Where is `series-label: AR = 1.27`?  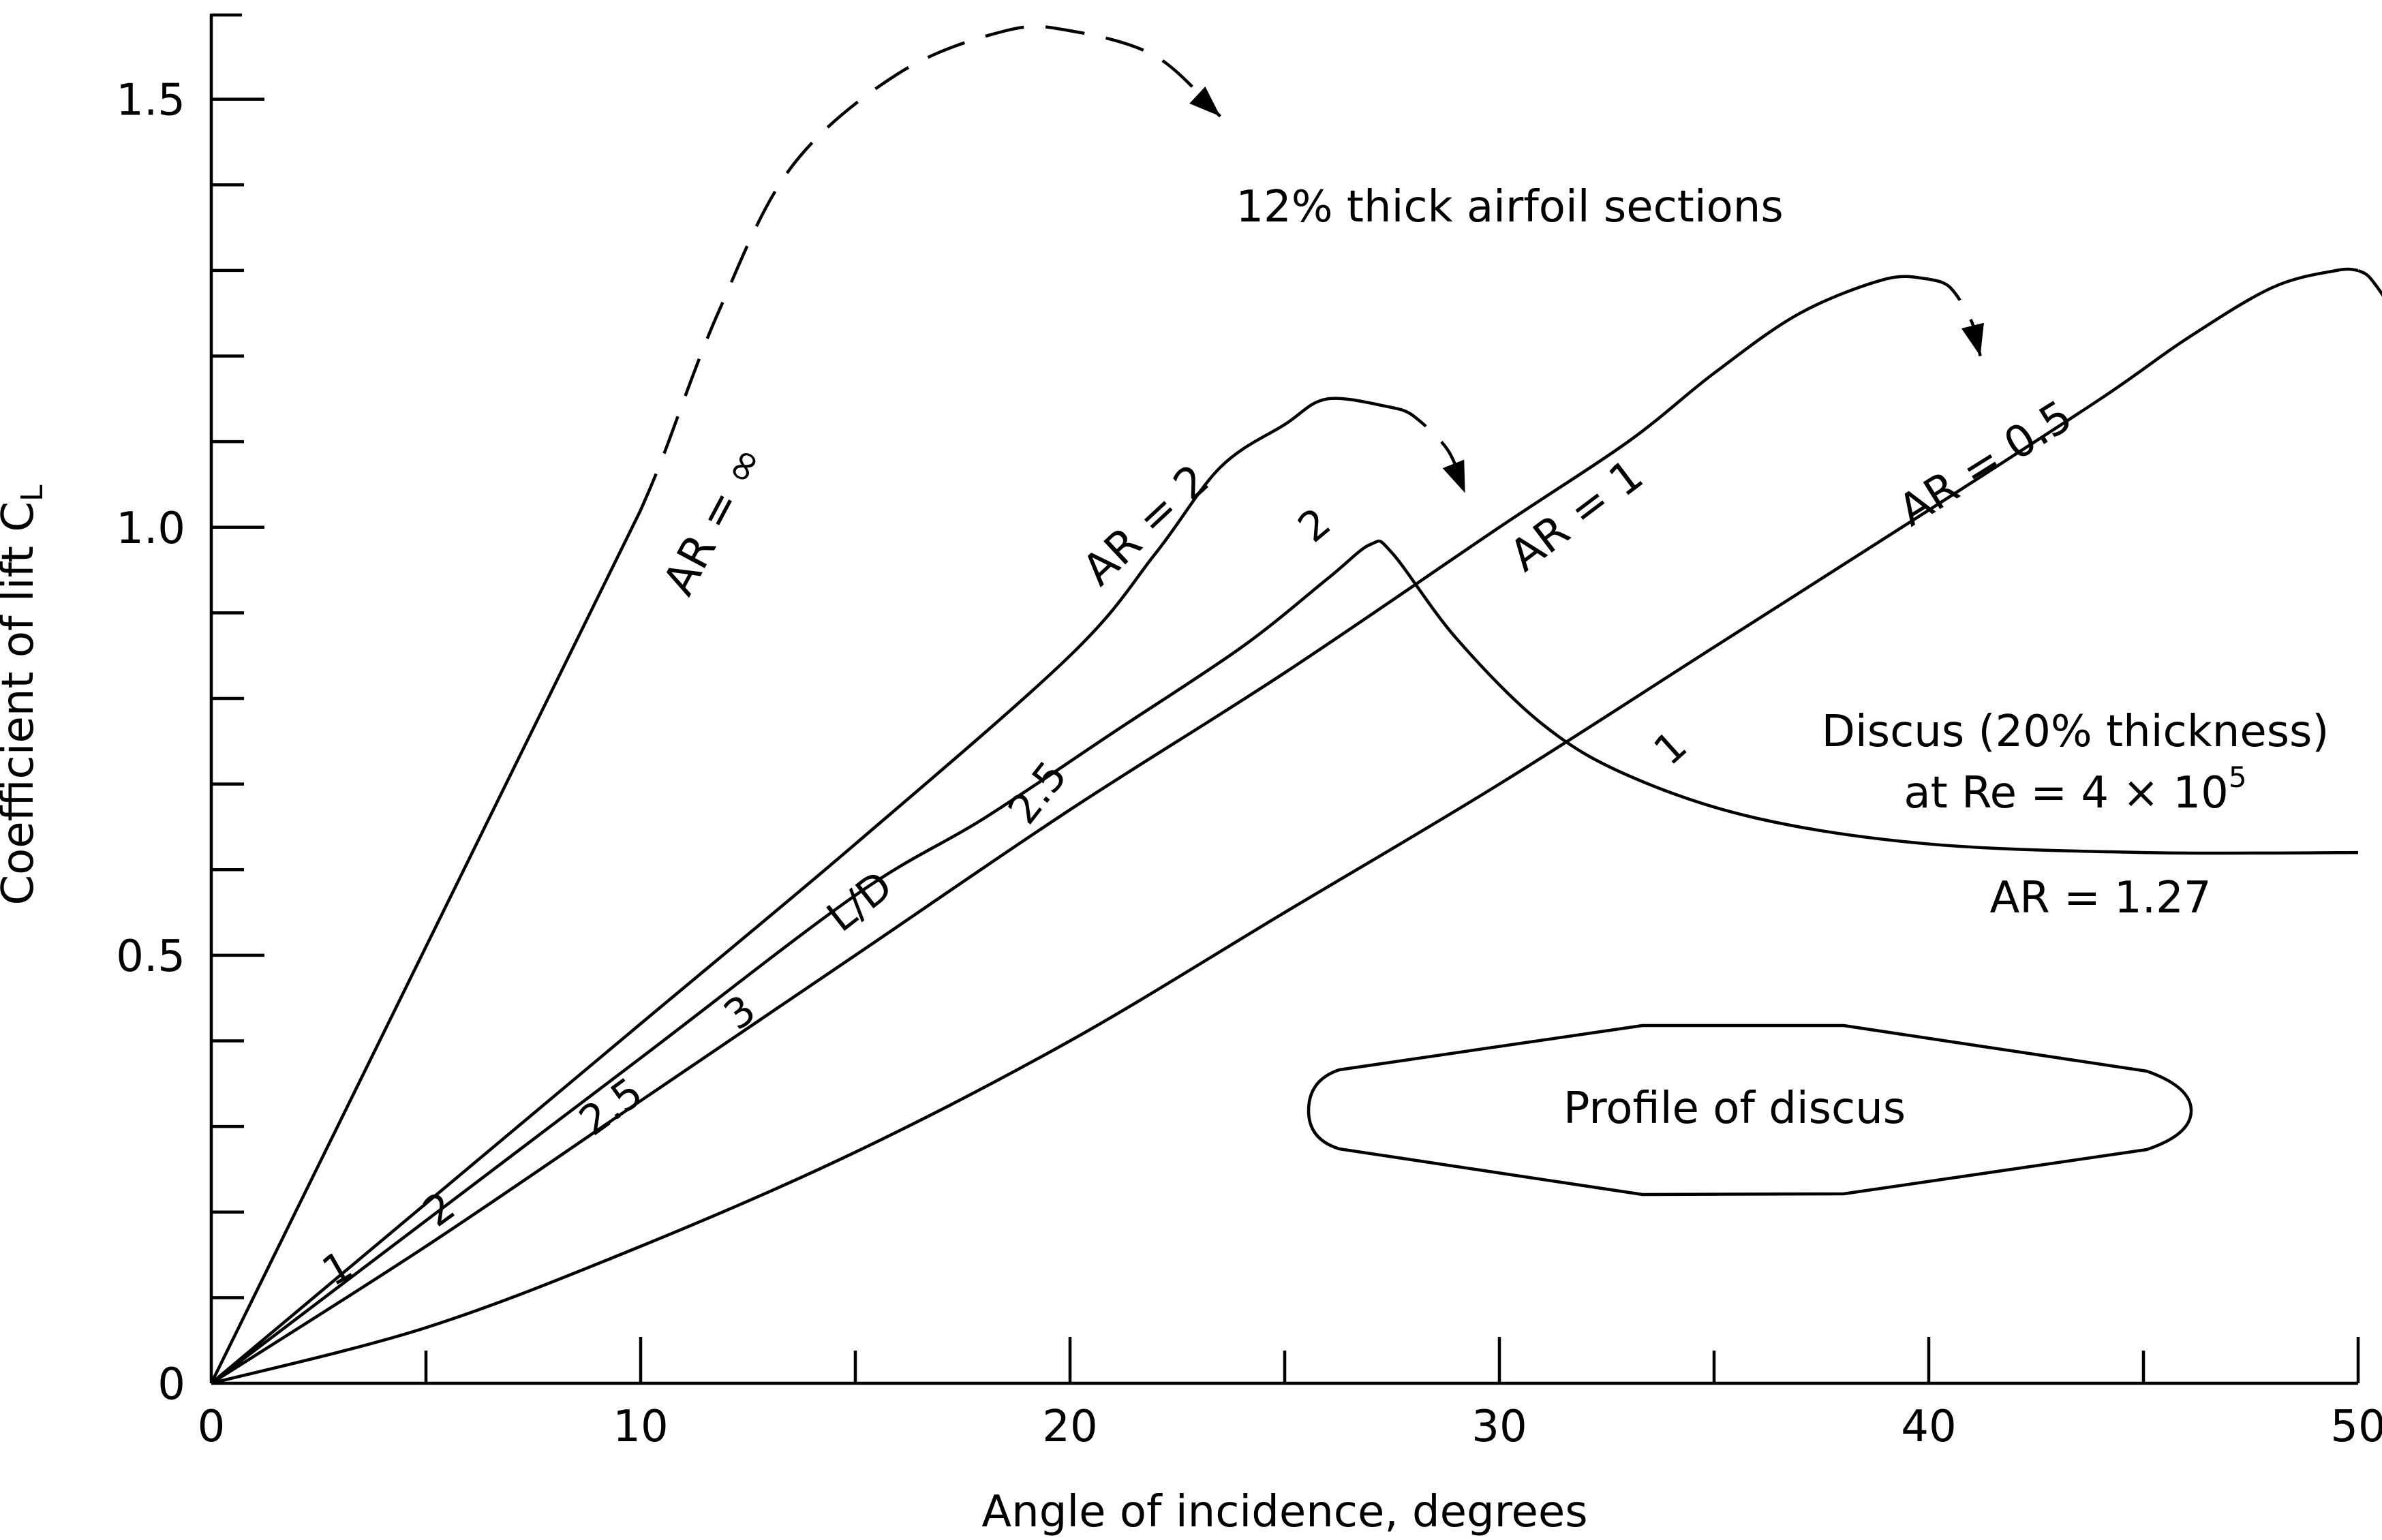 series-label: AR = 1.27 is located at coordinates (2100, 898).